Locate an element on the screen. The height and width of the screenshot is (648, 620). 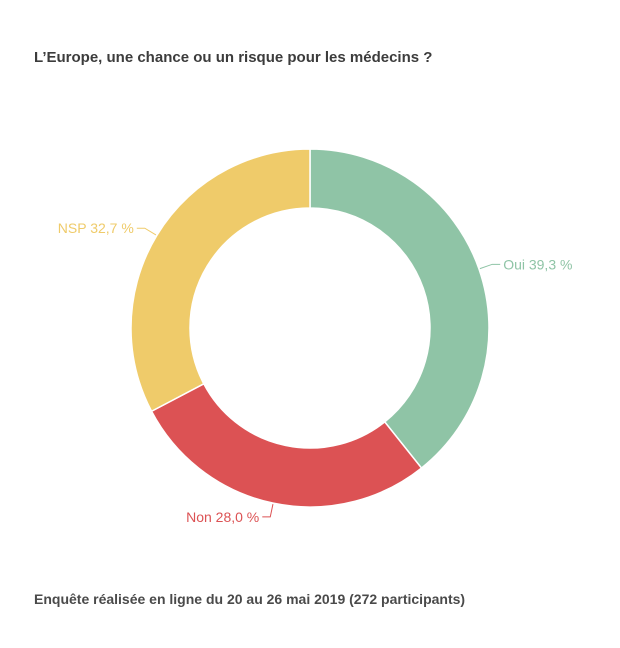
slice-oui is located at coordinates (399, 309).